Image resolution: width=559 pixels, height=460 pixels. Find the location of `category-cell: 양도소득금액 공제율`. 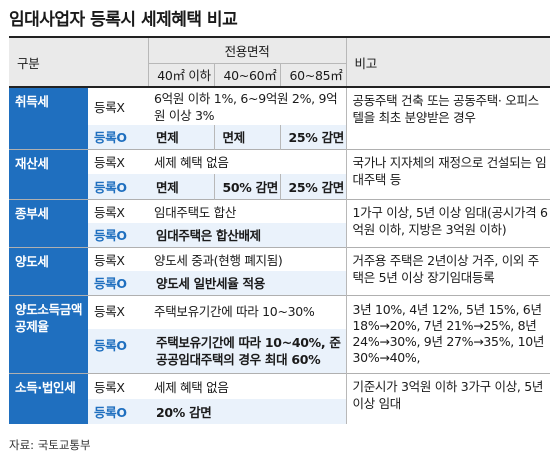

category-cell: 양도소득금액 공제율 is located at coordinates (48, 333).